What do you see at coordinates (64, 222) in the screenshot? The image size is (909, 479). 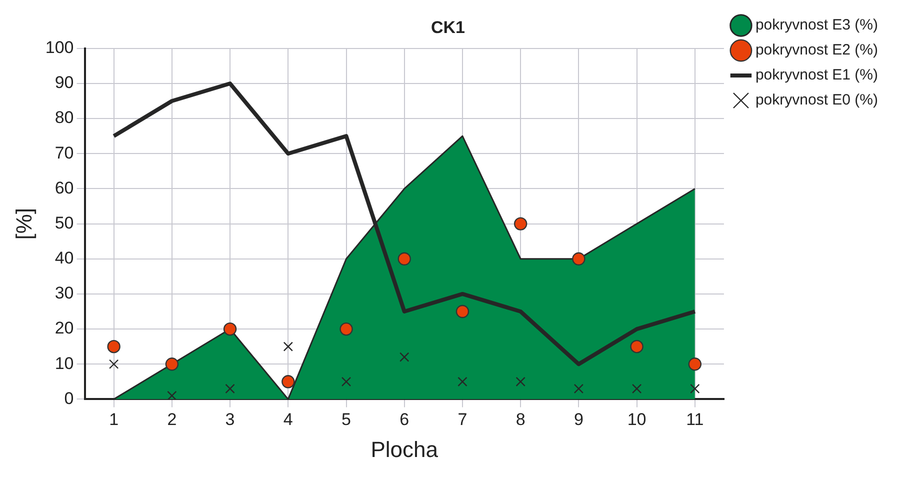 I see `y-tick-label: 50` at bounding box center [64, 222].